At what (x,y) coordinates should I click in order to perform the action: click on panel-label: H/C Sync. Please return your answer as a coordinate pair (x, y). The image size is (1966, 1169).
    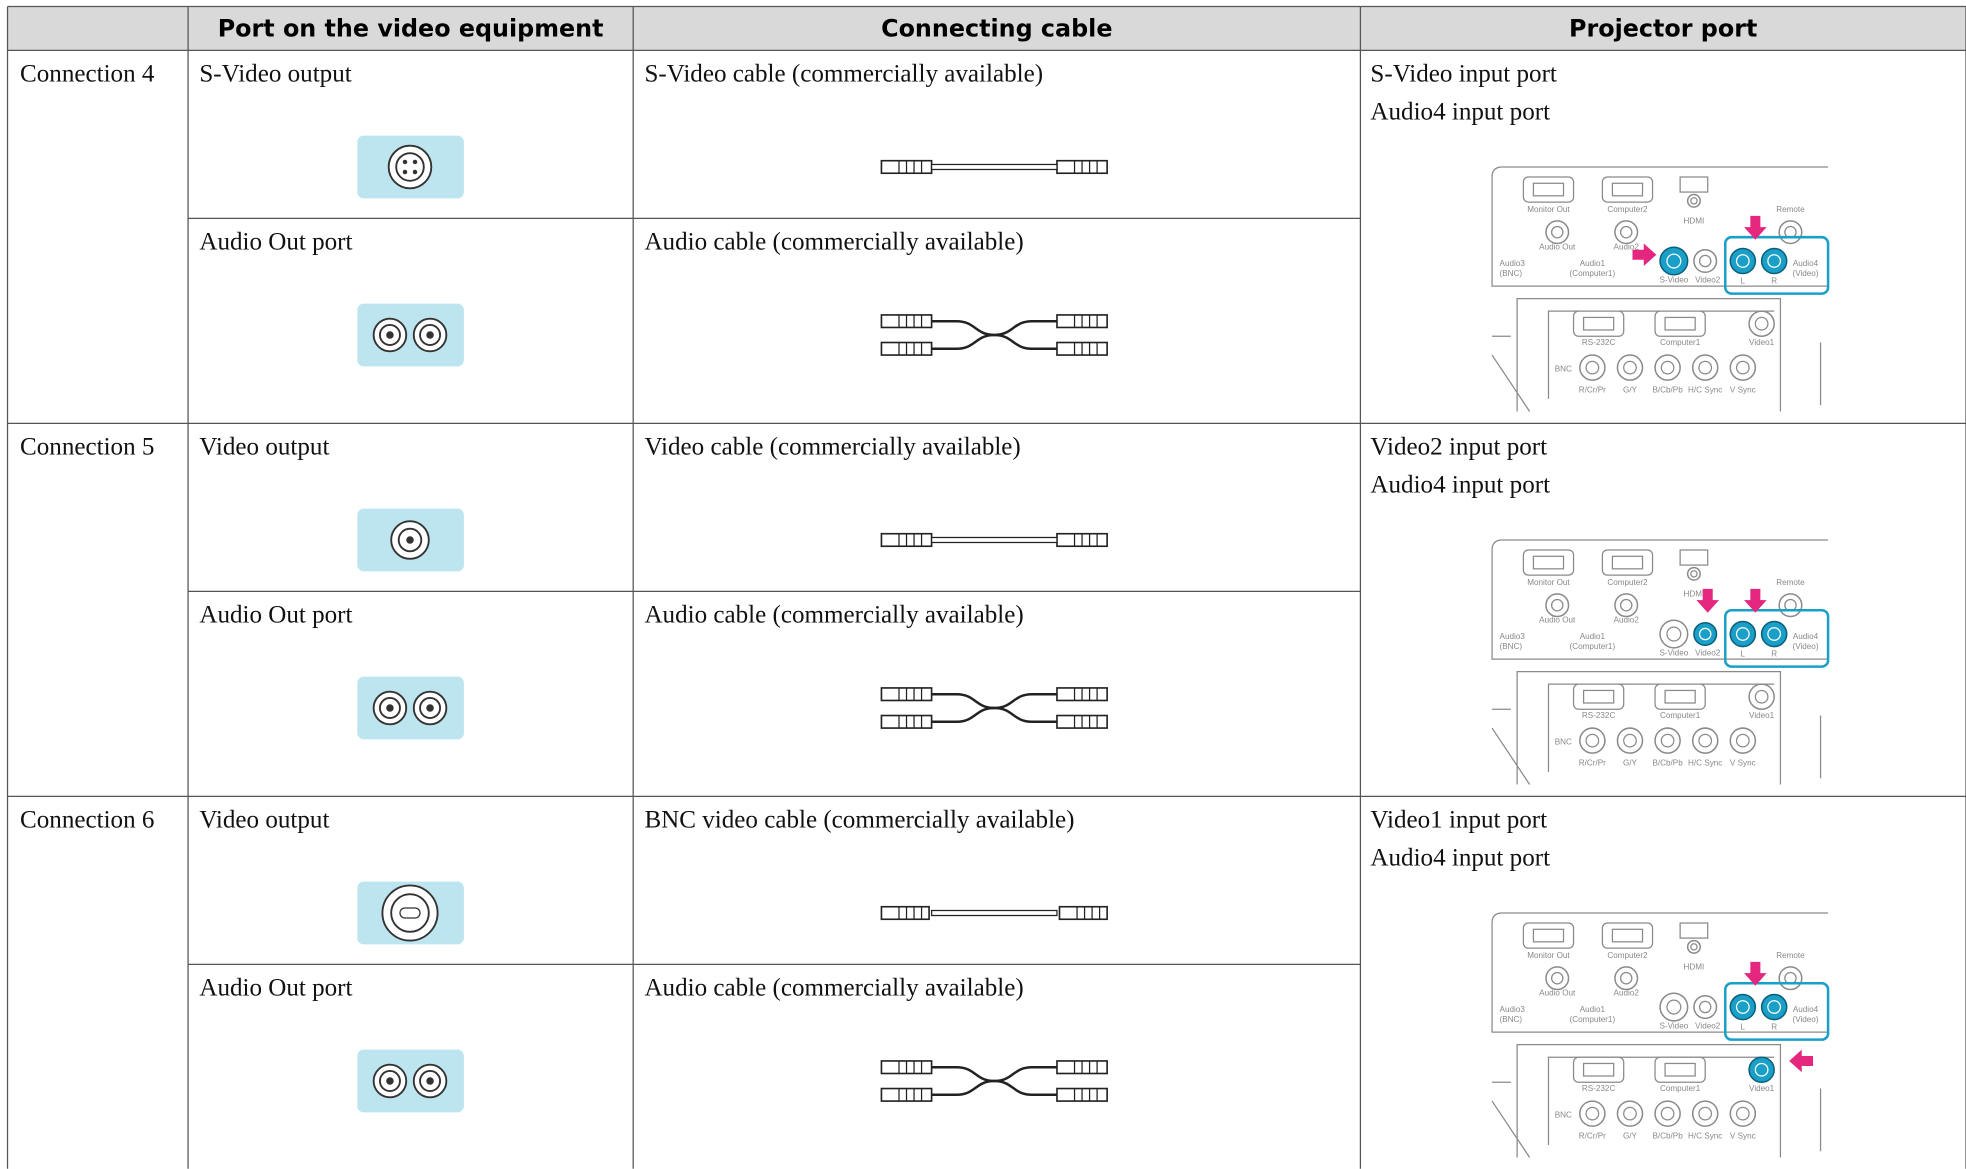
    Looking at the image, I should click on (1705, 763).